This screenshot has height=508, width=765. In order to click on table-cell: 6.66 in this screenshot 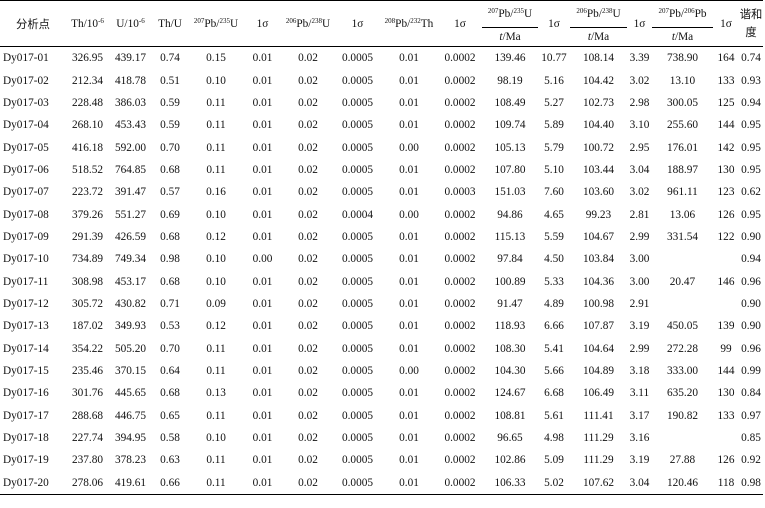, I will do `click(554, 326)`.